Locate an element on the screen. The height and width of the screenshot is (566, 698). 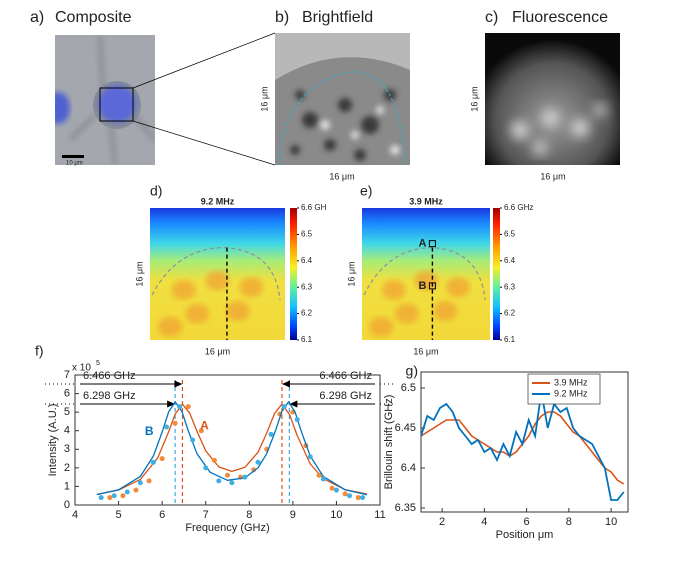
fit-curve is located at coordinates (232, 449).